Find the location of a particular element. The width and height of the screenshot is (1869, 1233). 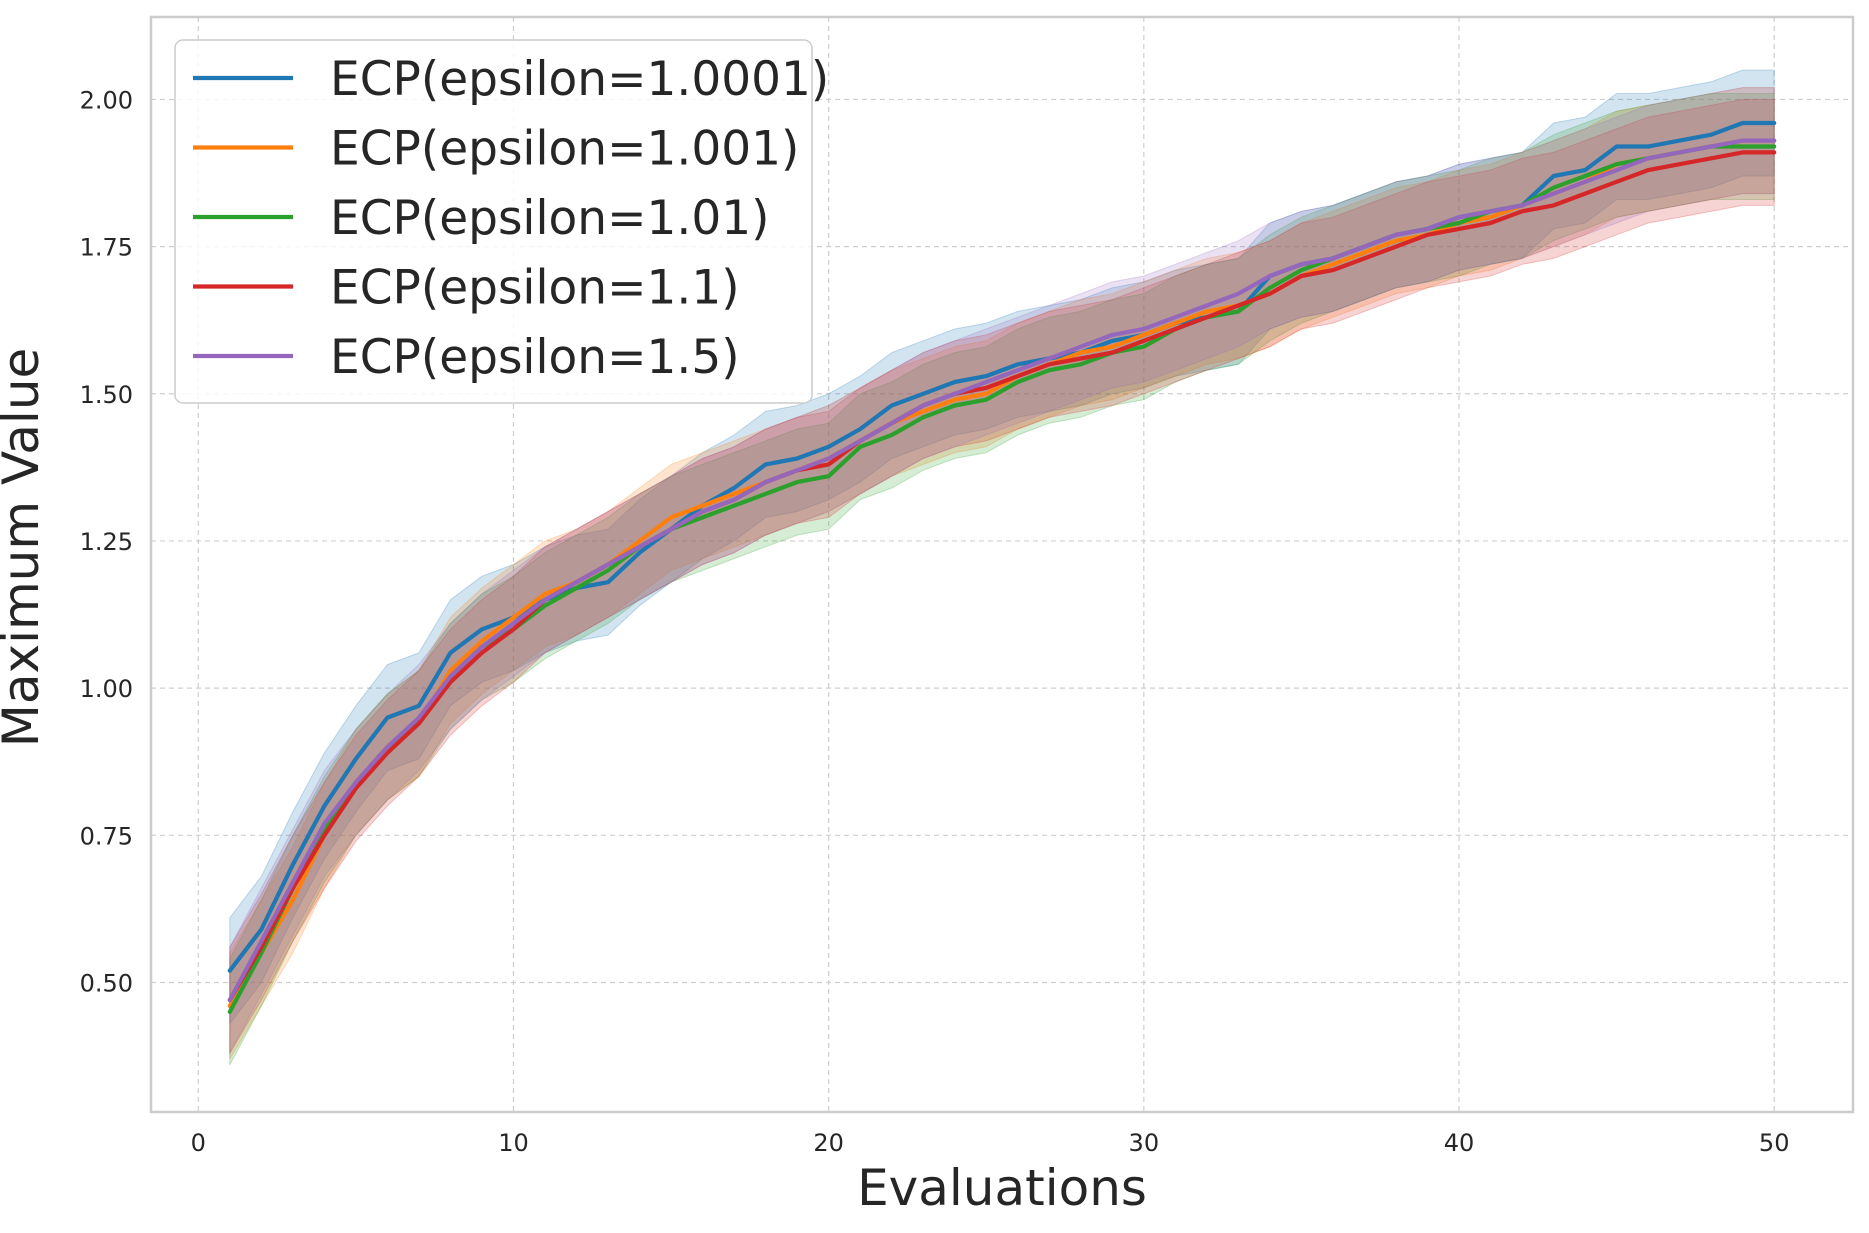

legend-label: ECP(epsilon=1.1) is located at coordinates (535, 288).